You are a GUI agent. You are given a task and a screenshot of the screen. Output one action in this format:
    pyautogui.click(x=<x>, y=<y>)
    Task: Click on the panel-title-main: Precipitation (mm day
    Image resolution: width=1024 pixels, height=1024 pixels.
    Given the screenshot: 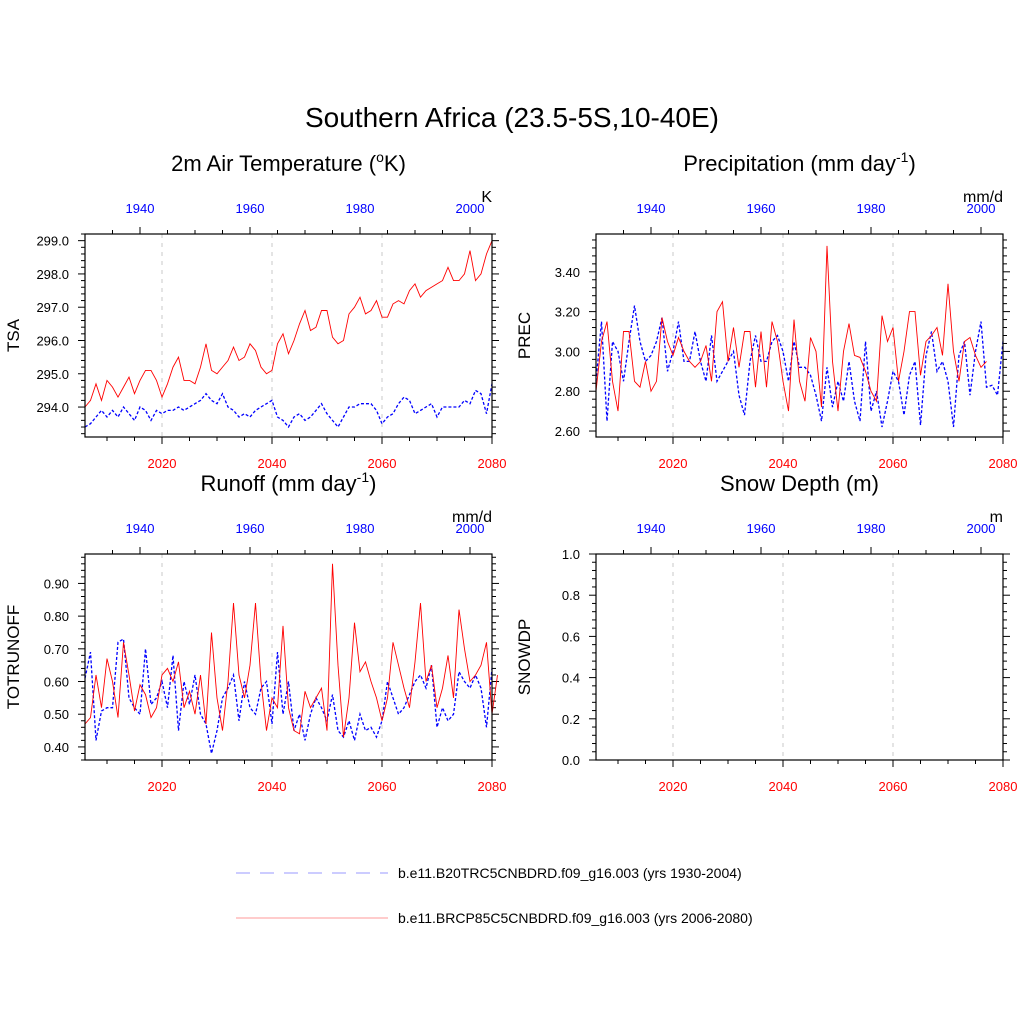 What is the action you would take?
    pyautogui.click(x=789, y=163)
    